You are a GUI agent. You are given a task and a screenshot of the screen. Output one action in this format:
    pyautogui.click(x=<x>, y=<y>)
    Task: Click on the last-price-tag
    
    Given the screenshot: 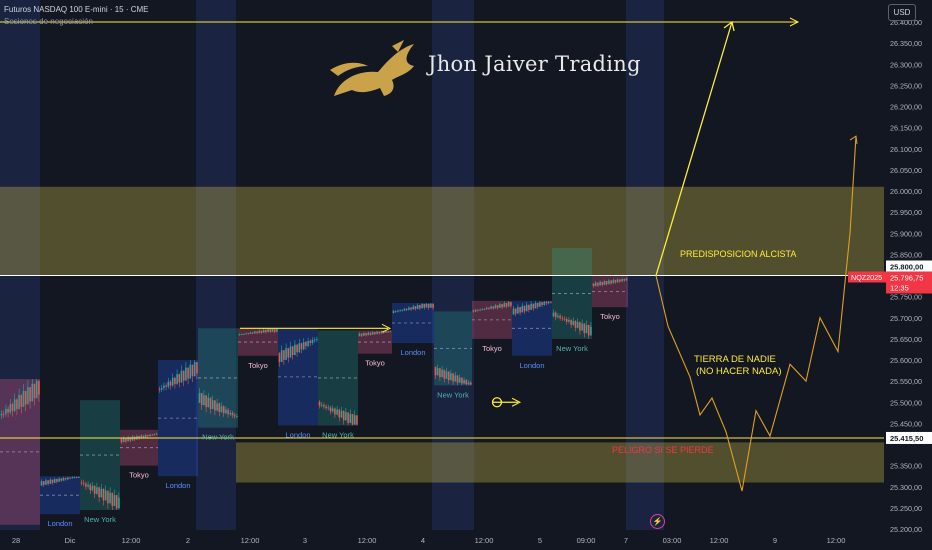 What is the action you would take?
    pyautogui.click(x=909, y=282)
    